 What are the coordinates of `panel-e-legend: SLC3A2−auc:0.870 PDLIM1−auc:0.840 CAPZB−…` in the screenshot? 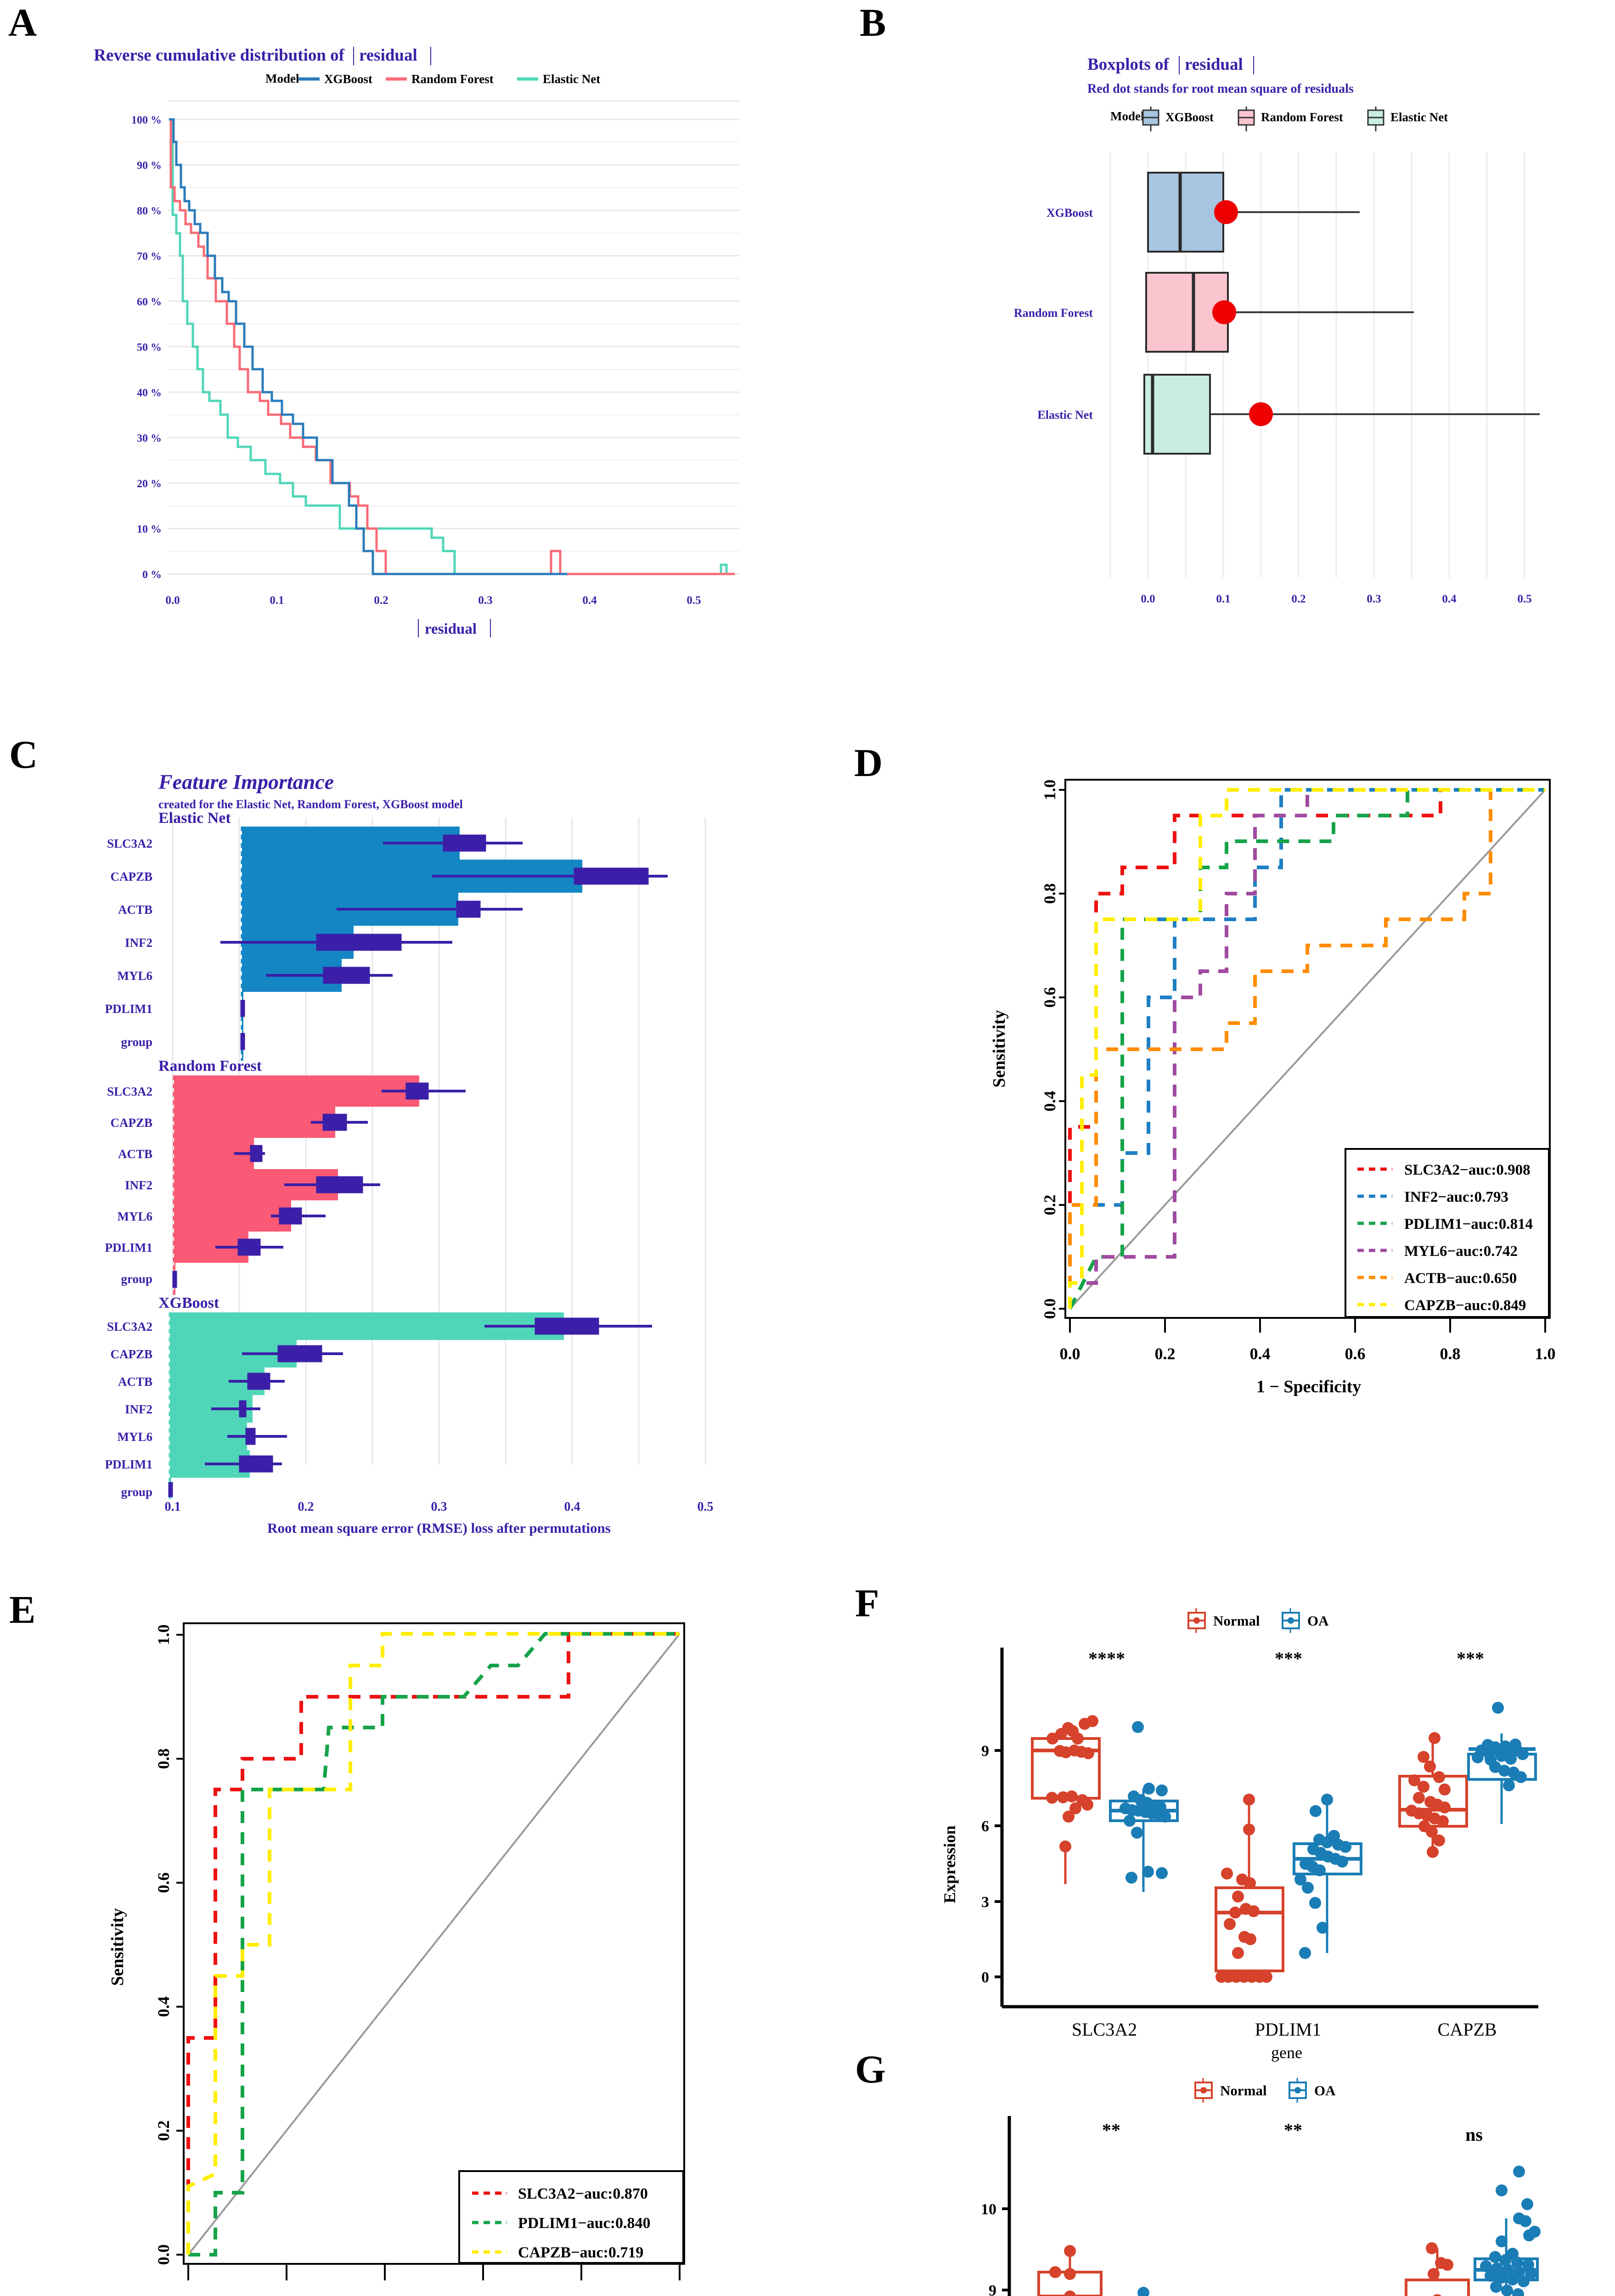 It's located at (571, 2217).